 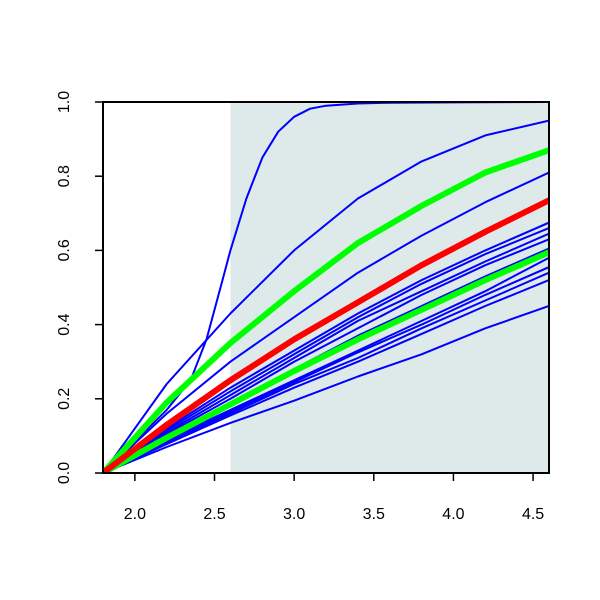 I want to click on x-tick-label: 4.5, so click(x=533, y=514).